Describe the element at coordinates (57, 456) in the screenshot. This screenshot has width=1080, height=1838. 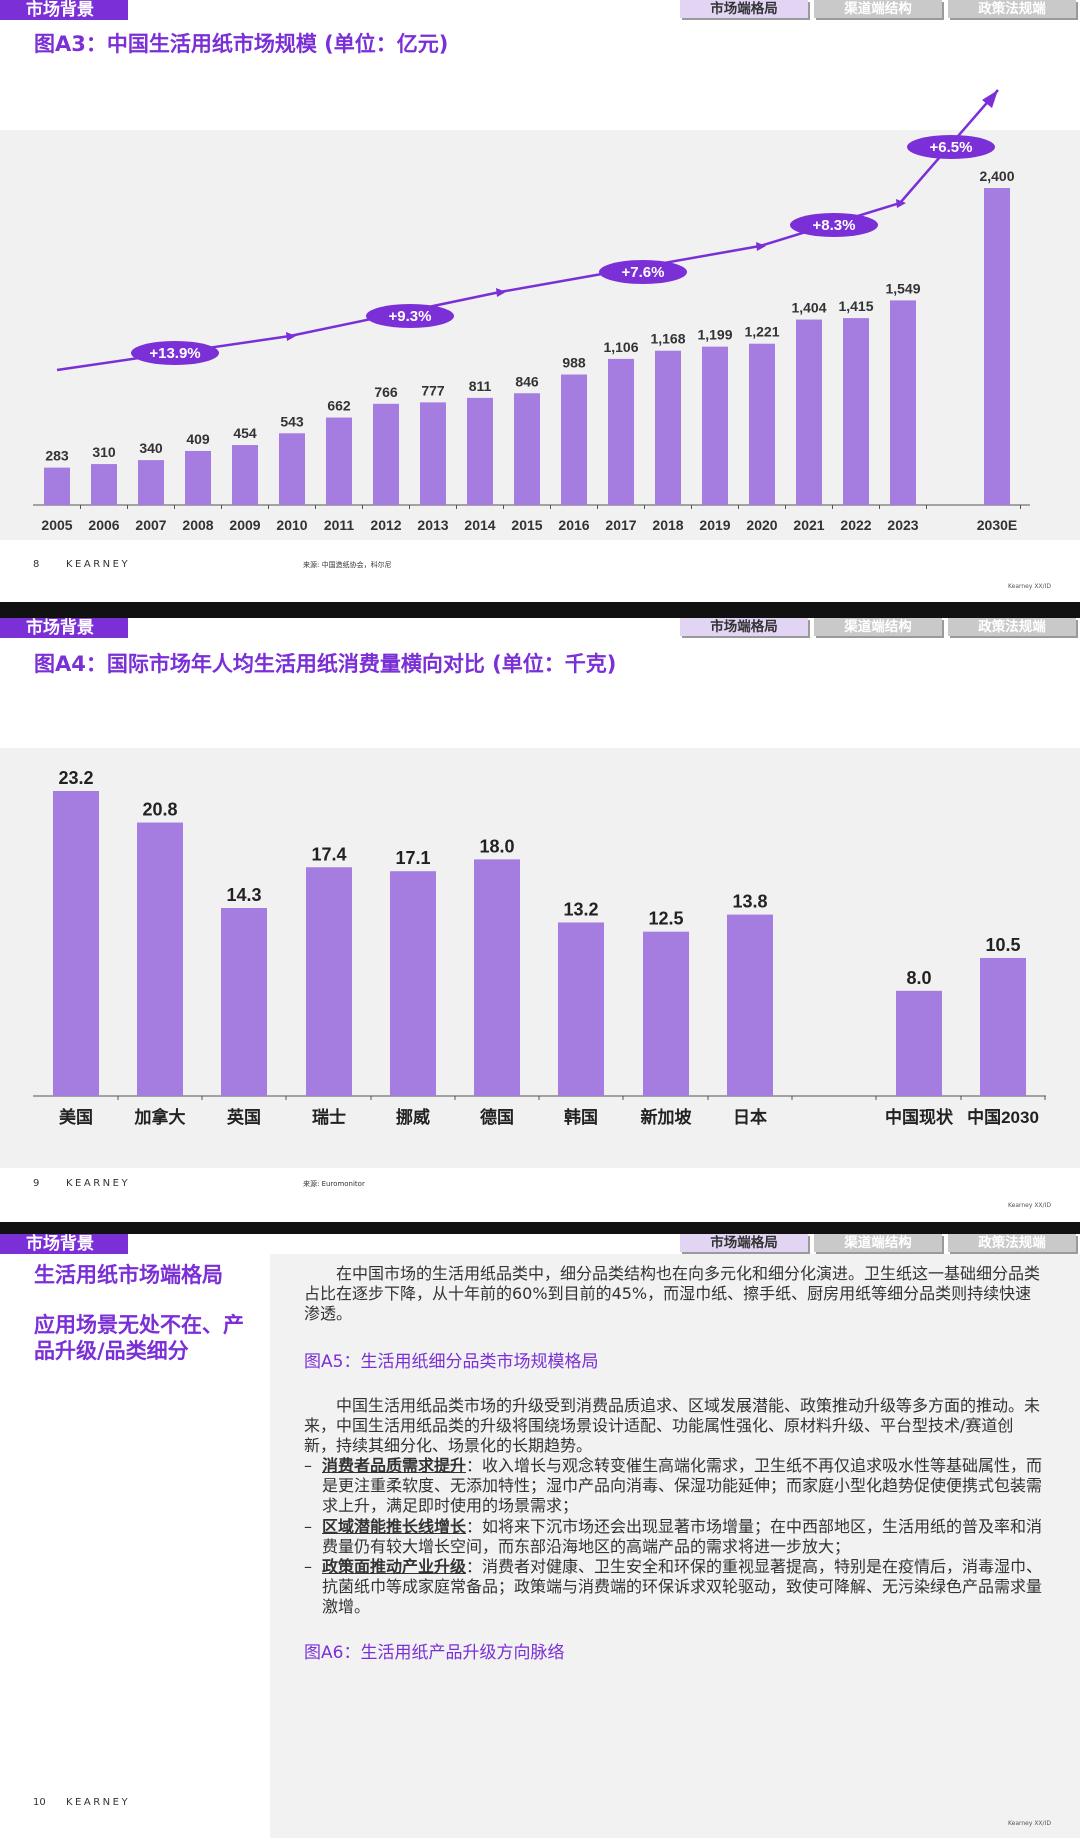
I see `bar-value-label: 283` at that location.